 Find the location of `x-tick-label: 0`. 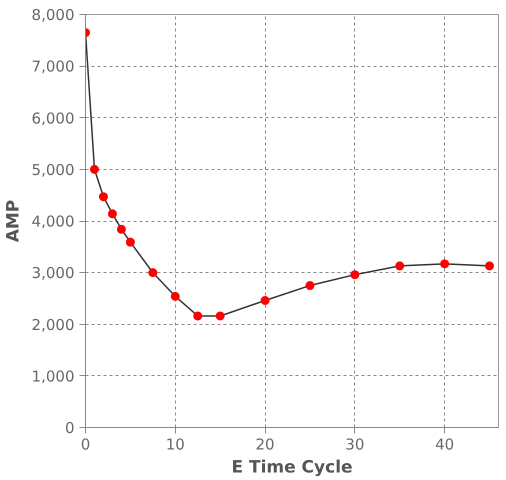

x-tick-label: 0 is located at coordinates (85, 445).